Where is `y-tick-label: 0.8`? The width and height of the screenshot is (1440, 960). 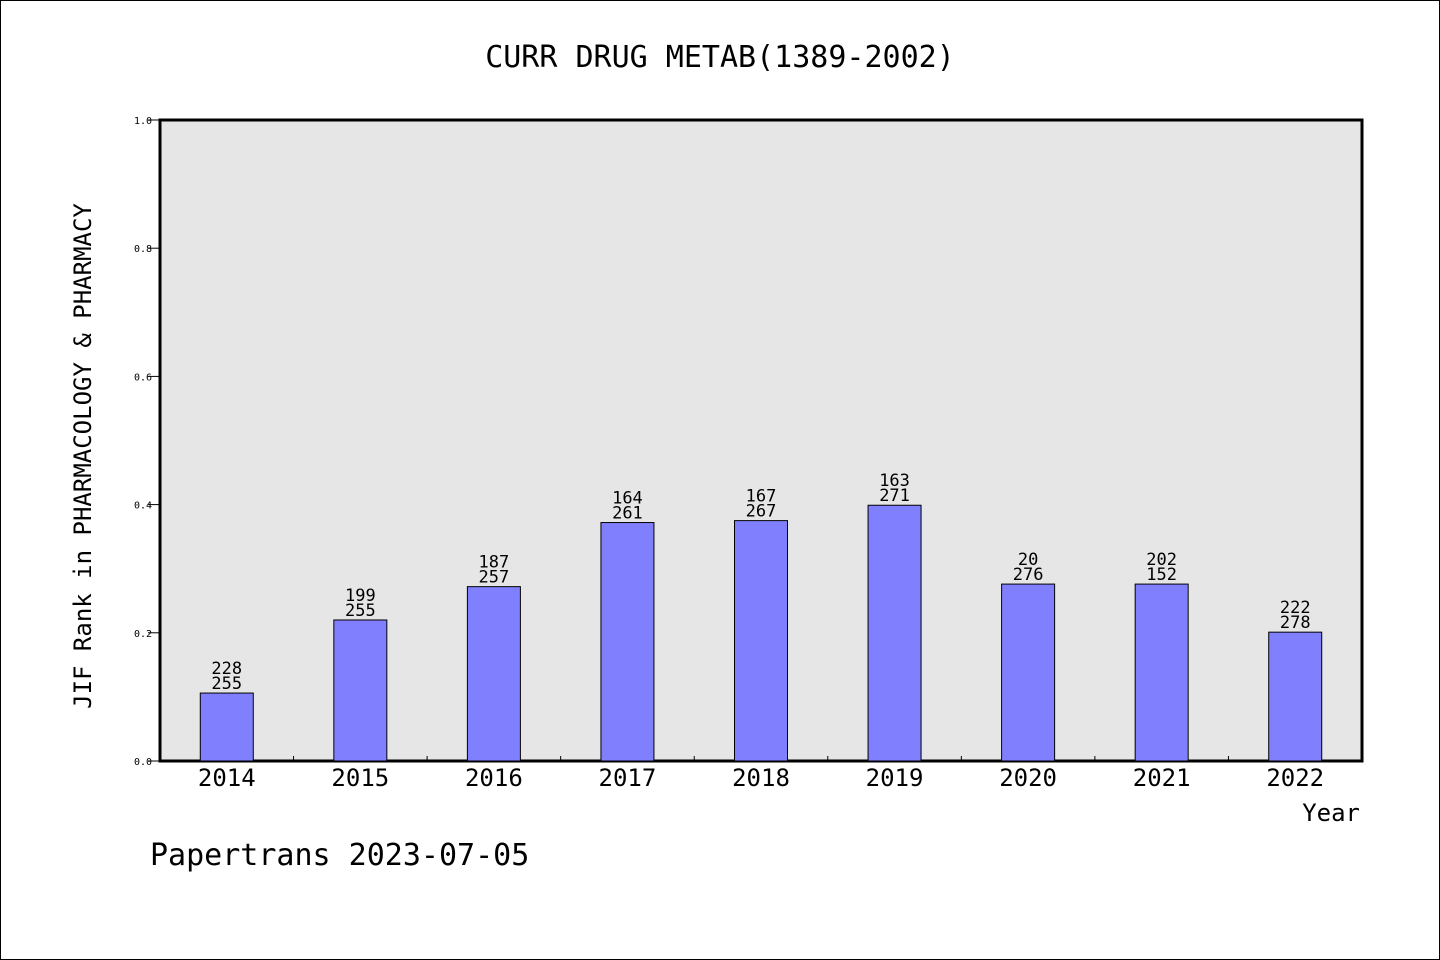 y-tick-label: 0.8 is located at coordinates (143, 249).